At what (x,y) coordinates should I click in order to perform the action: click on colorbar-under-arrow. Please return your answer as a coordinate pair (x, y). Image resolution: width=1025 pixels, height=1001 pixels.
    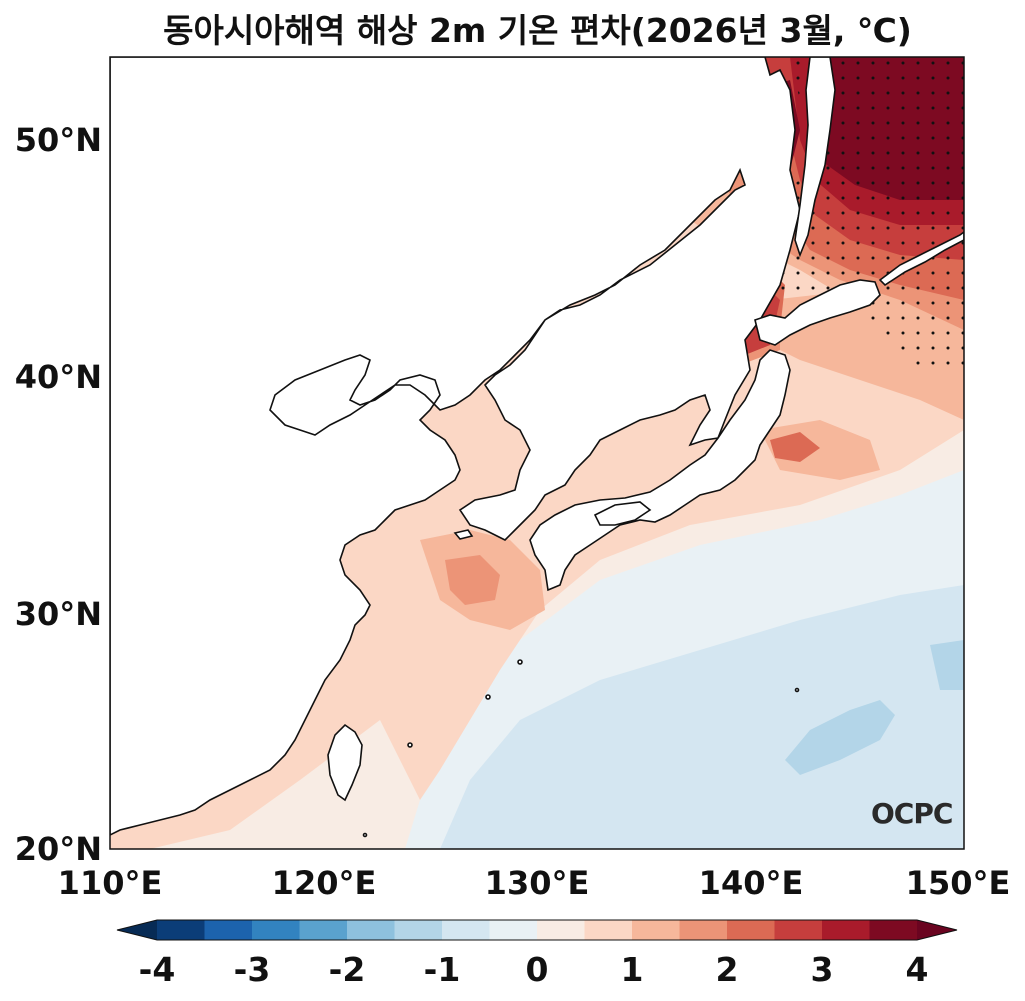
    Looking at the image, I should click on (137, 930).